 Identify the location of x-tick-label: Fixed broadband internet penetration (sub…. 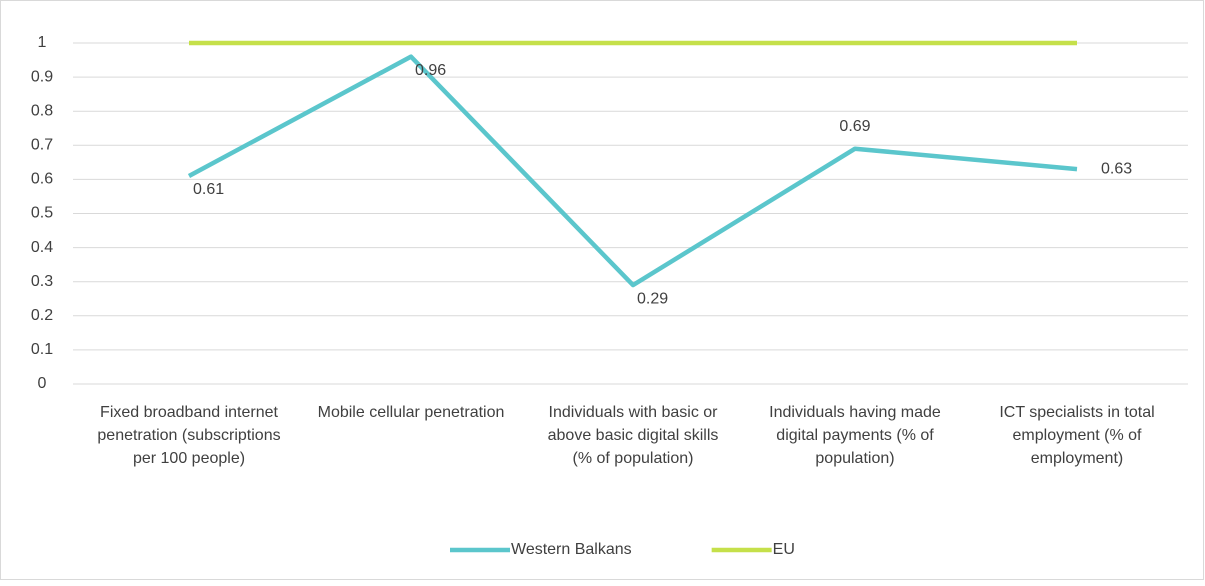
(188, 435).